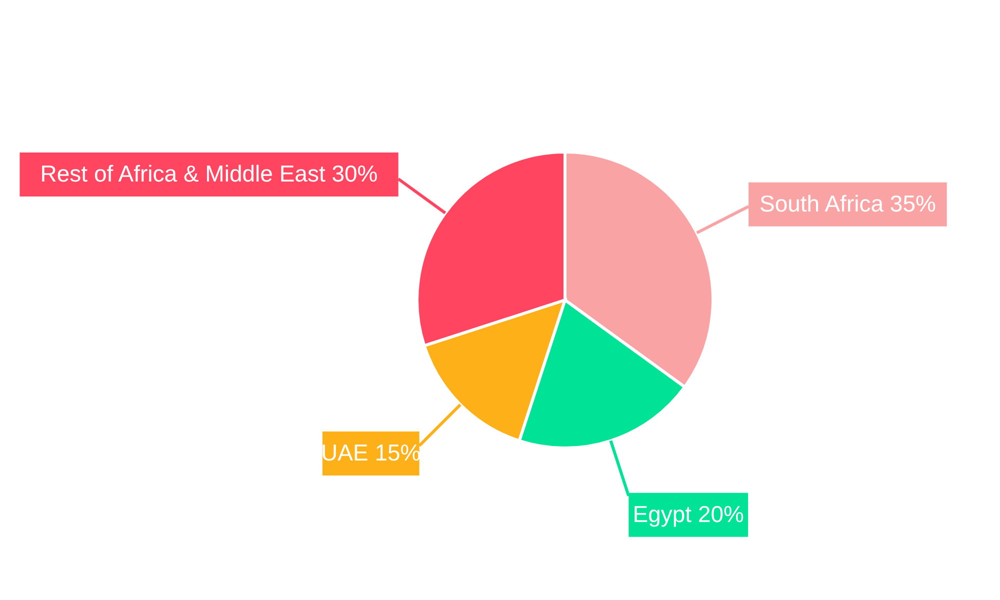  What do you see at coordinates (371, 452) in the screenshot?
I see `slice-label: UAE 15%` at bounding box center [371, 452].